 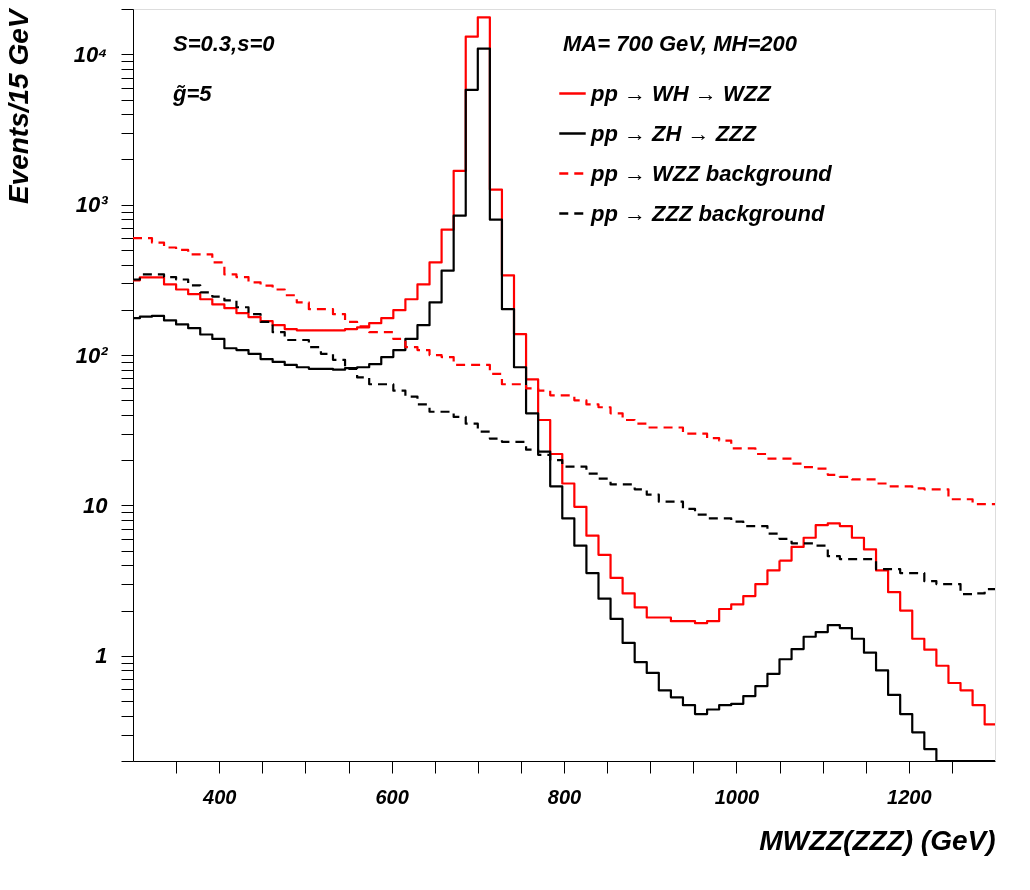 I want to click on x-tick-label: 400, so click(x=219, y=796).